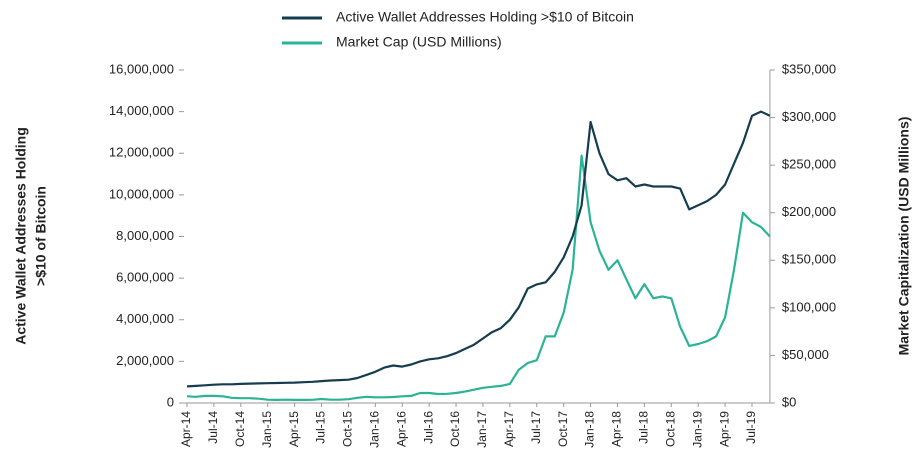  Describe the element at coordinates (145, 318) in the screenshot. I see `y-tick-label: 4,000,000` at that location.